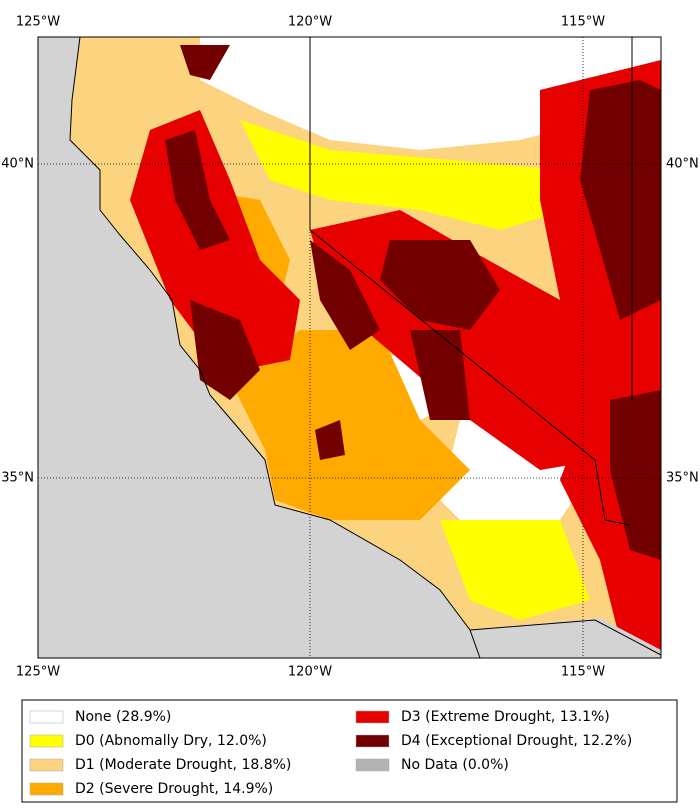 The image size is (700, 810). Describe the element at coordinates (516, 741) in the screenshot. I see `legend-label: D4 (Exceptional Drought, 12.2%)` at that location.